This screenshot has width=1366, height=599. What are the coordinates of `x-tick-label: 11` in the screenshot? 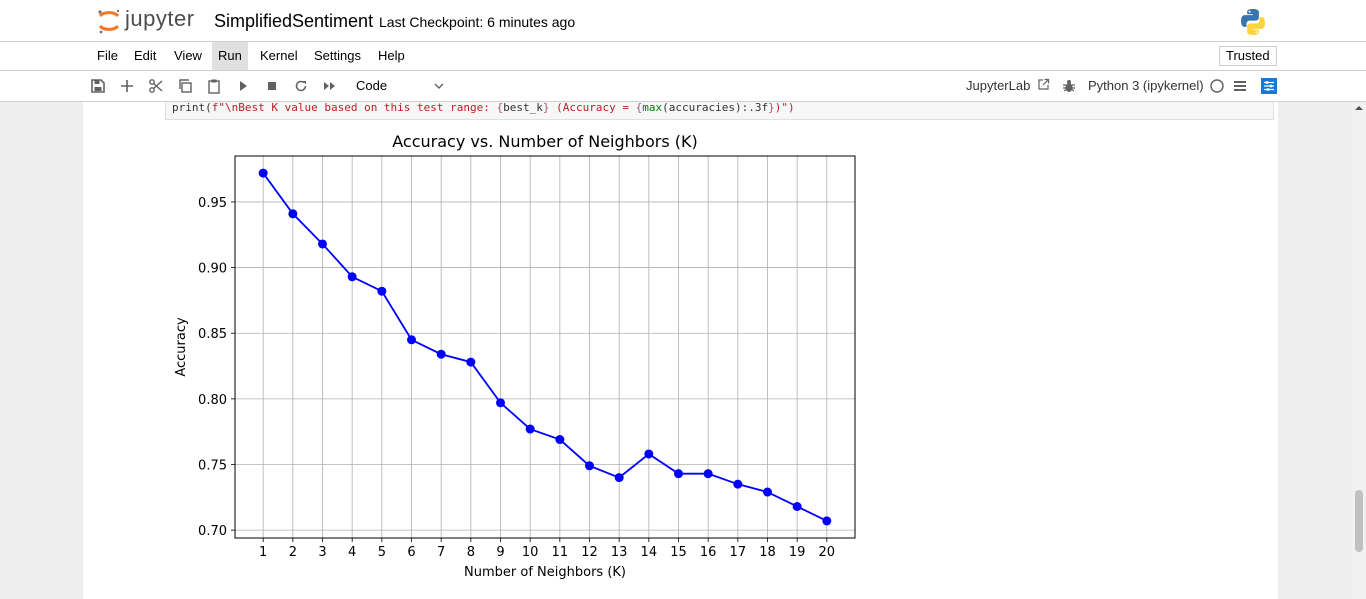 It's located at (560, 552).